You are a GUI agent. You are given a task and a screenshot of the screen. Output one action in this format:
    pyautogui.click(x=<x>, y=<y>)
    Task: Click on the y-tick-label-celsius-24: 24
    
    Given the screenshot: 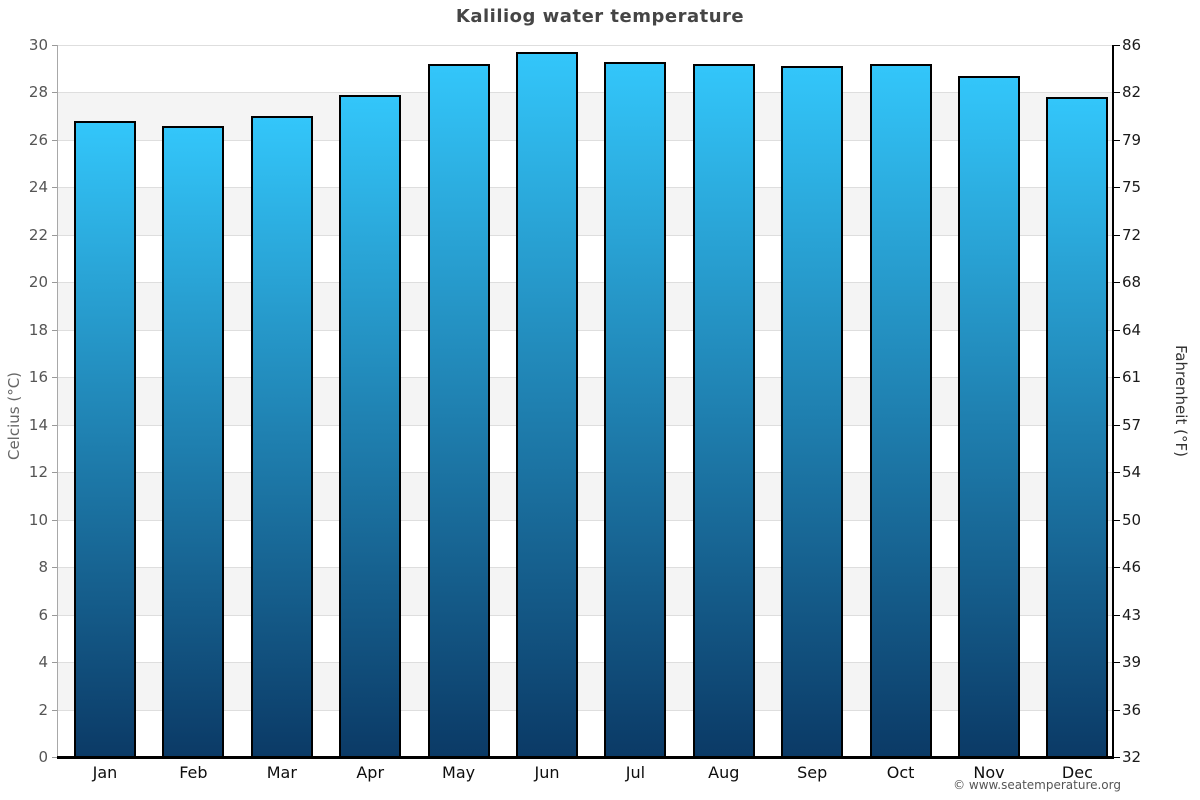 What is the action you would take?
    pyautogui.click(x=38, y=187)
    